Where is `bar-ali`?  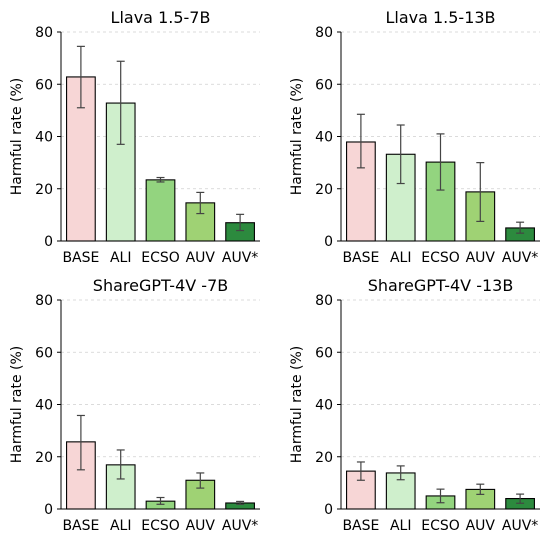 bar-ali is located at coordinates (400, 491).